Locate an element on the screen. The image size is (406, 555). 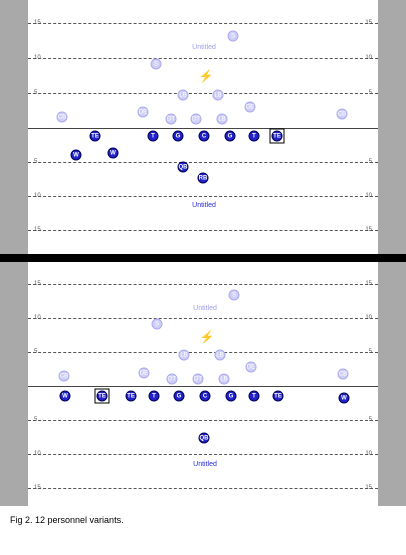
panel-separator is located at coordinates (203, 258).